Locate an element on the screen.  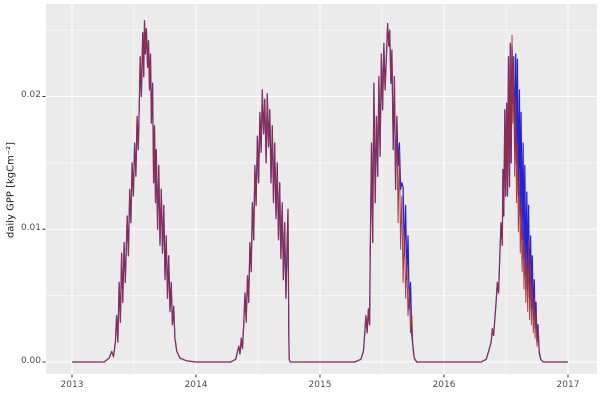
y-tick-label-0.01: 0.01 is located at coordinates (30, 228).